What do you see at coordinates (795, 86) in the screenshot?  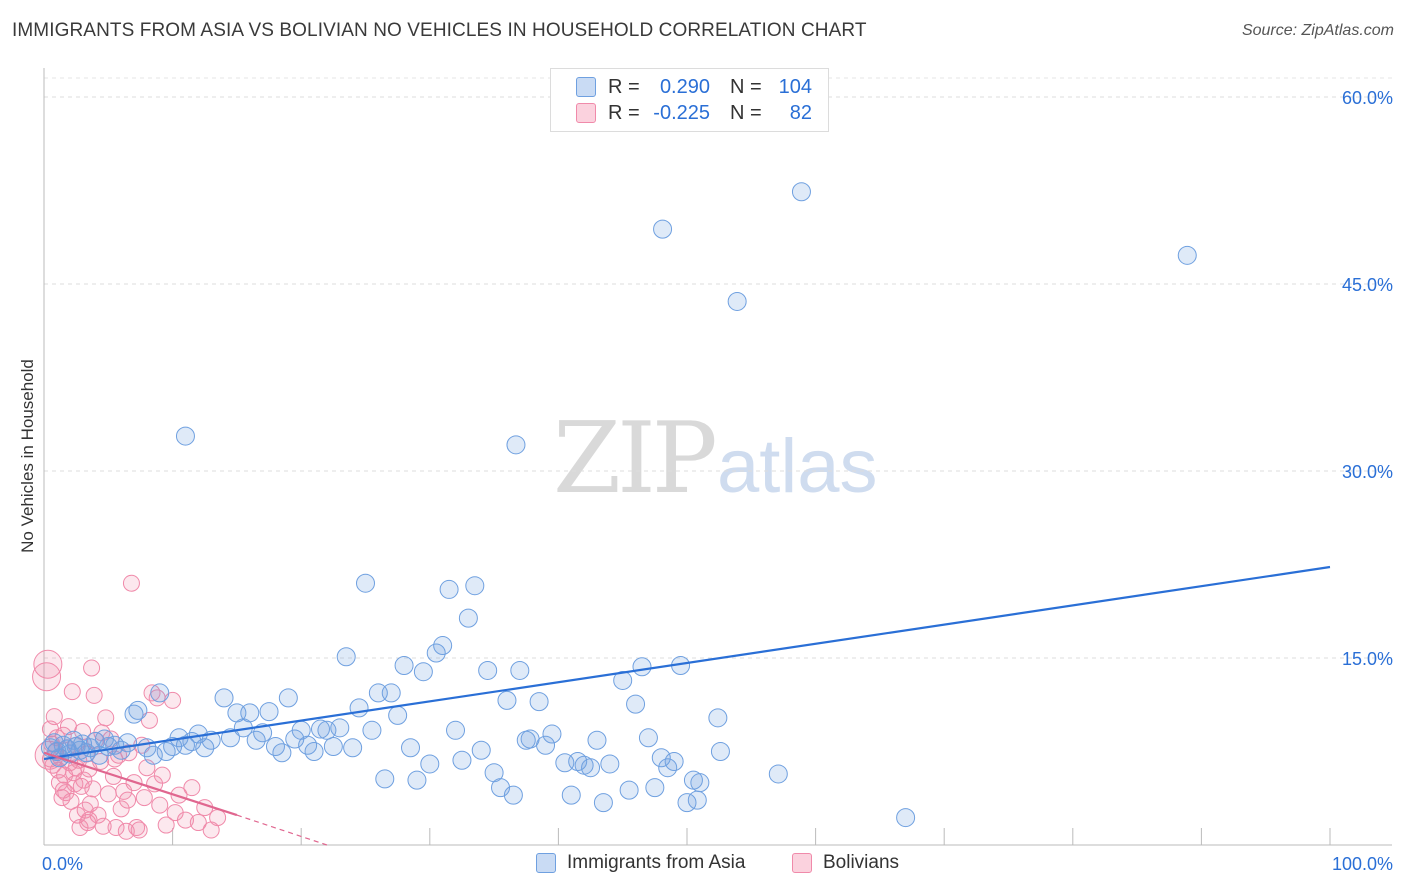 I see `legend-n-value: 104` at bounding box center [795, 86].